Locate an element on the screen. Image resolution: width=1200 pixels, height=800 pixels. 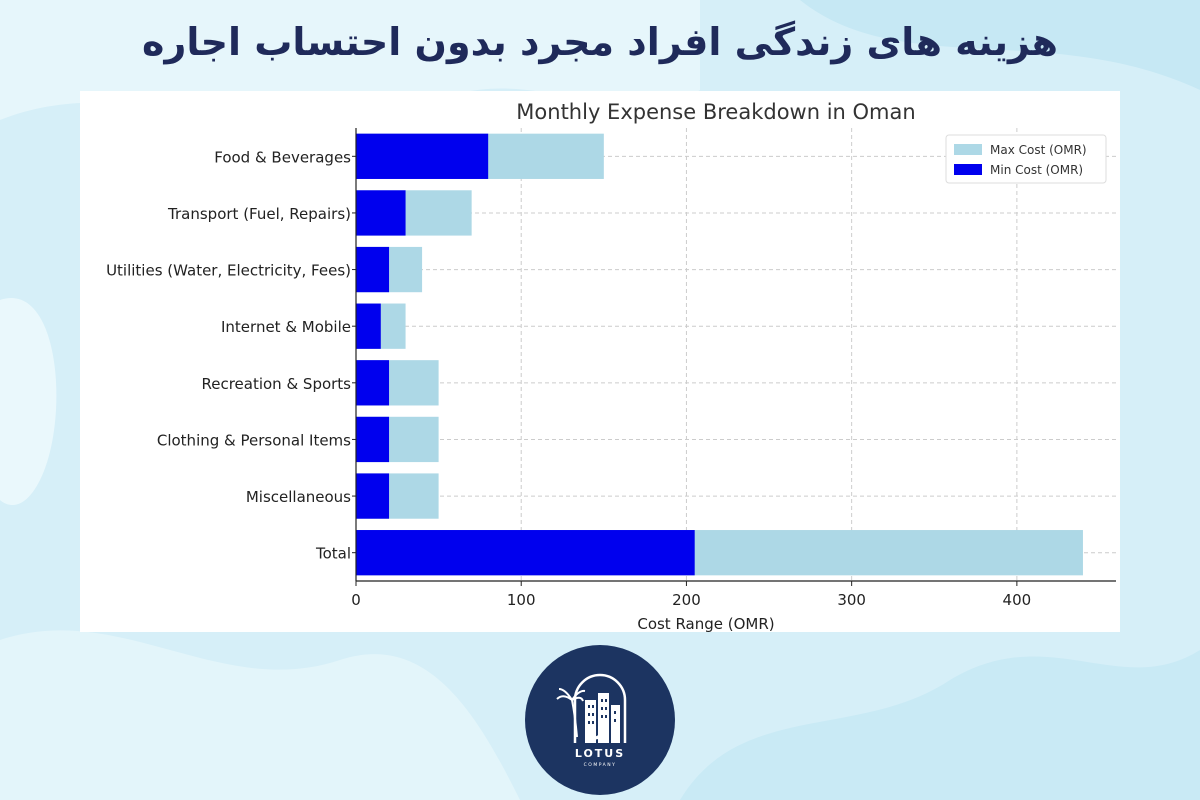
company-logo: LOTUS COMPANY is located at coordinates (600, 720).